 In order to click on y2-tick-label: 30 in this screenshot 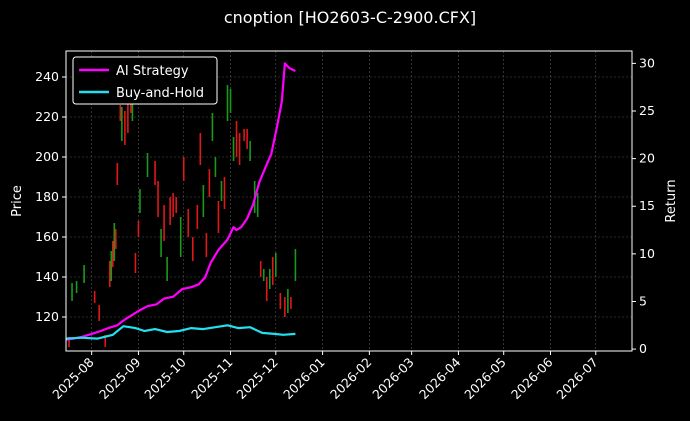, I will do `click(647, 62)`.